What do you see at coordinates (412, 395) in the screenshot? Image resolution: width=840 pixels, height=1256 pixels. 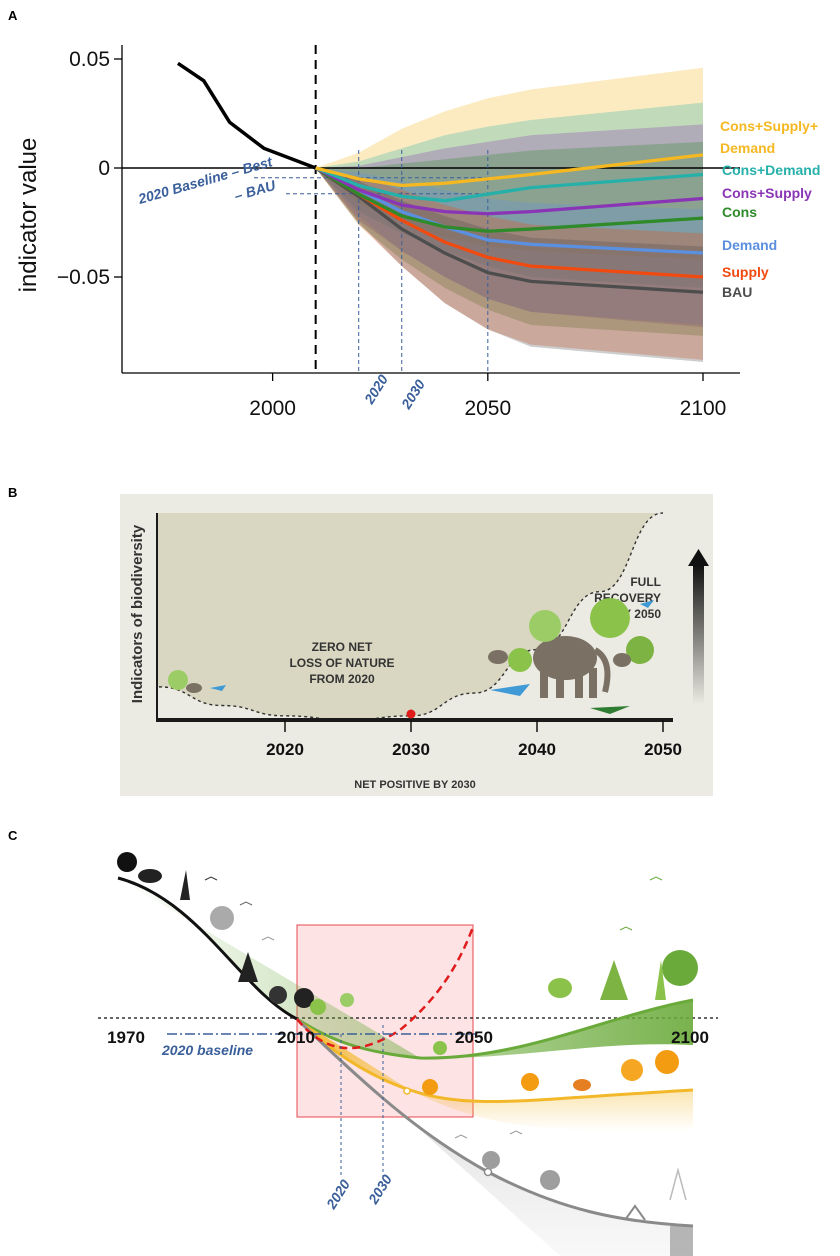 I see `panel-a-2030-label: 2030` at bounding box center [412, 395].